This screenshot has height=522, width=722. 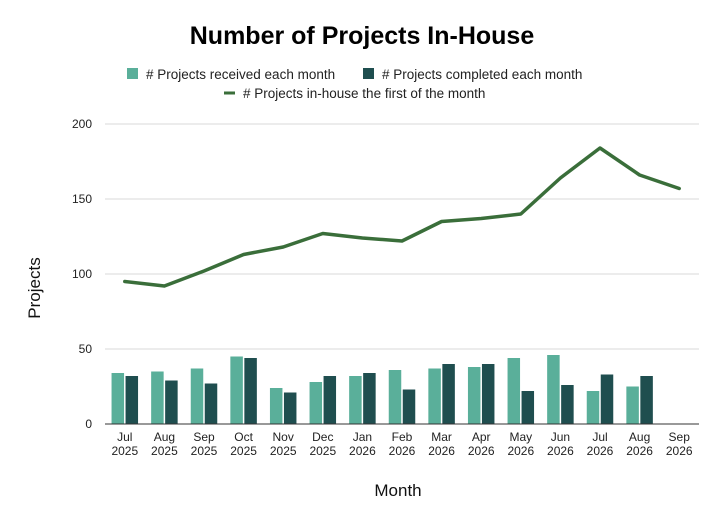 I want to click on legend-swatch-completed, so click(x=368, y=73).